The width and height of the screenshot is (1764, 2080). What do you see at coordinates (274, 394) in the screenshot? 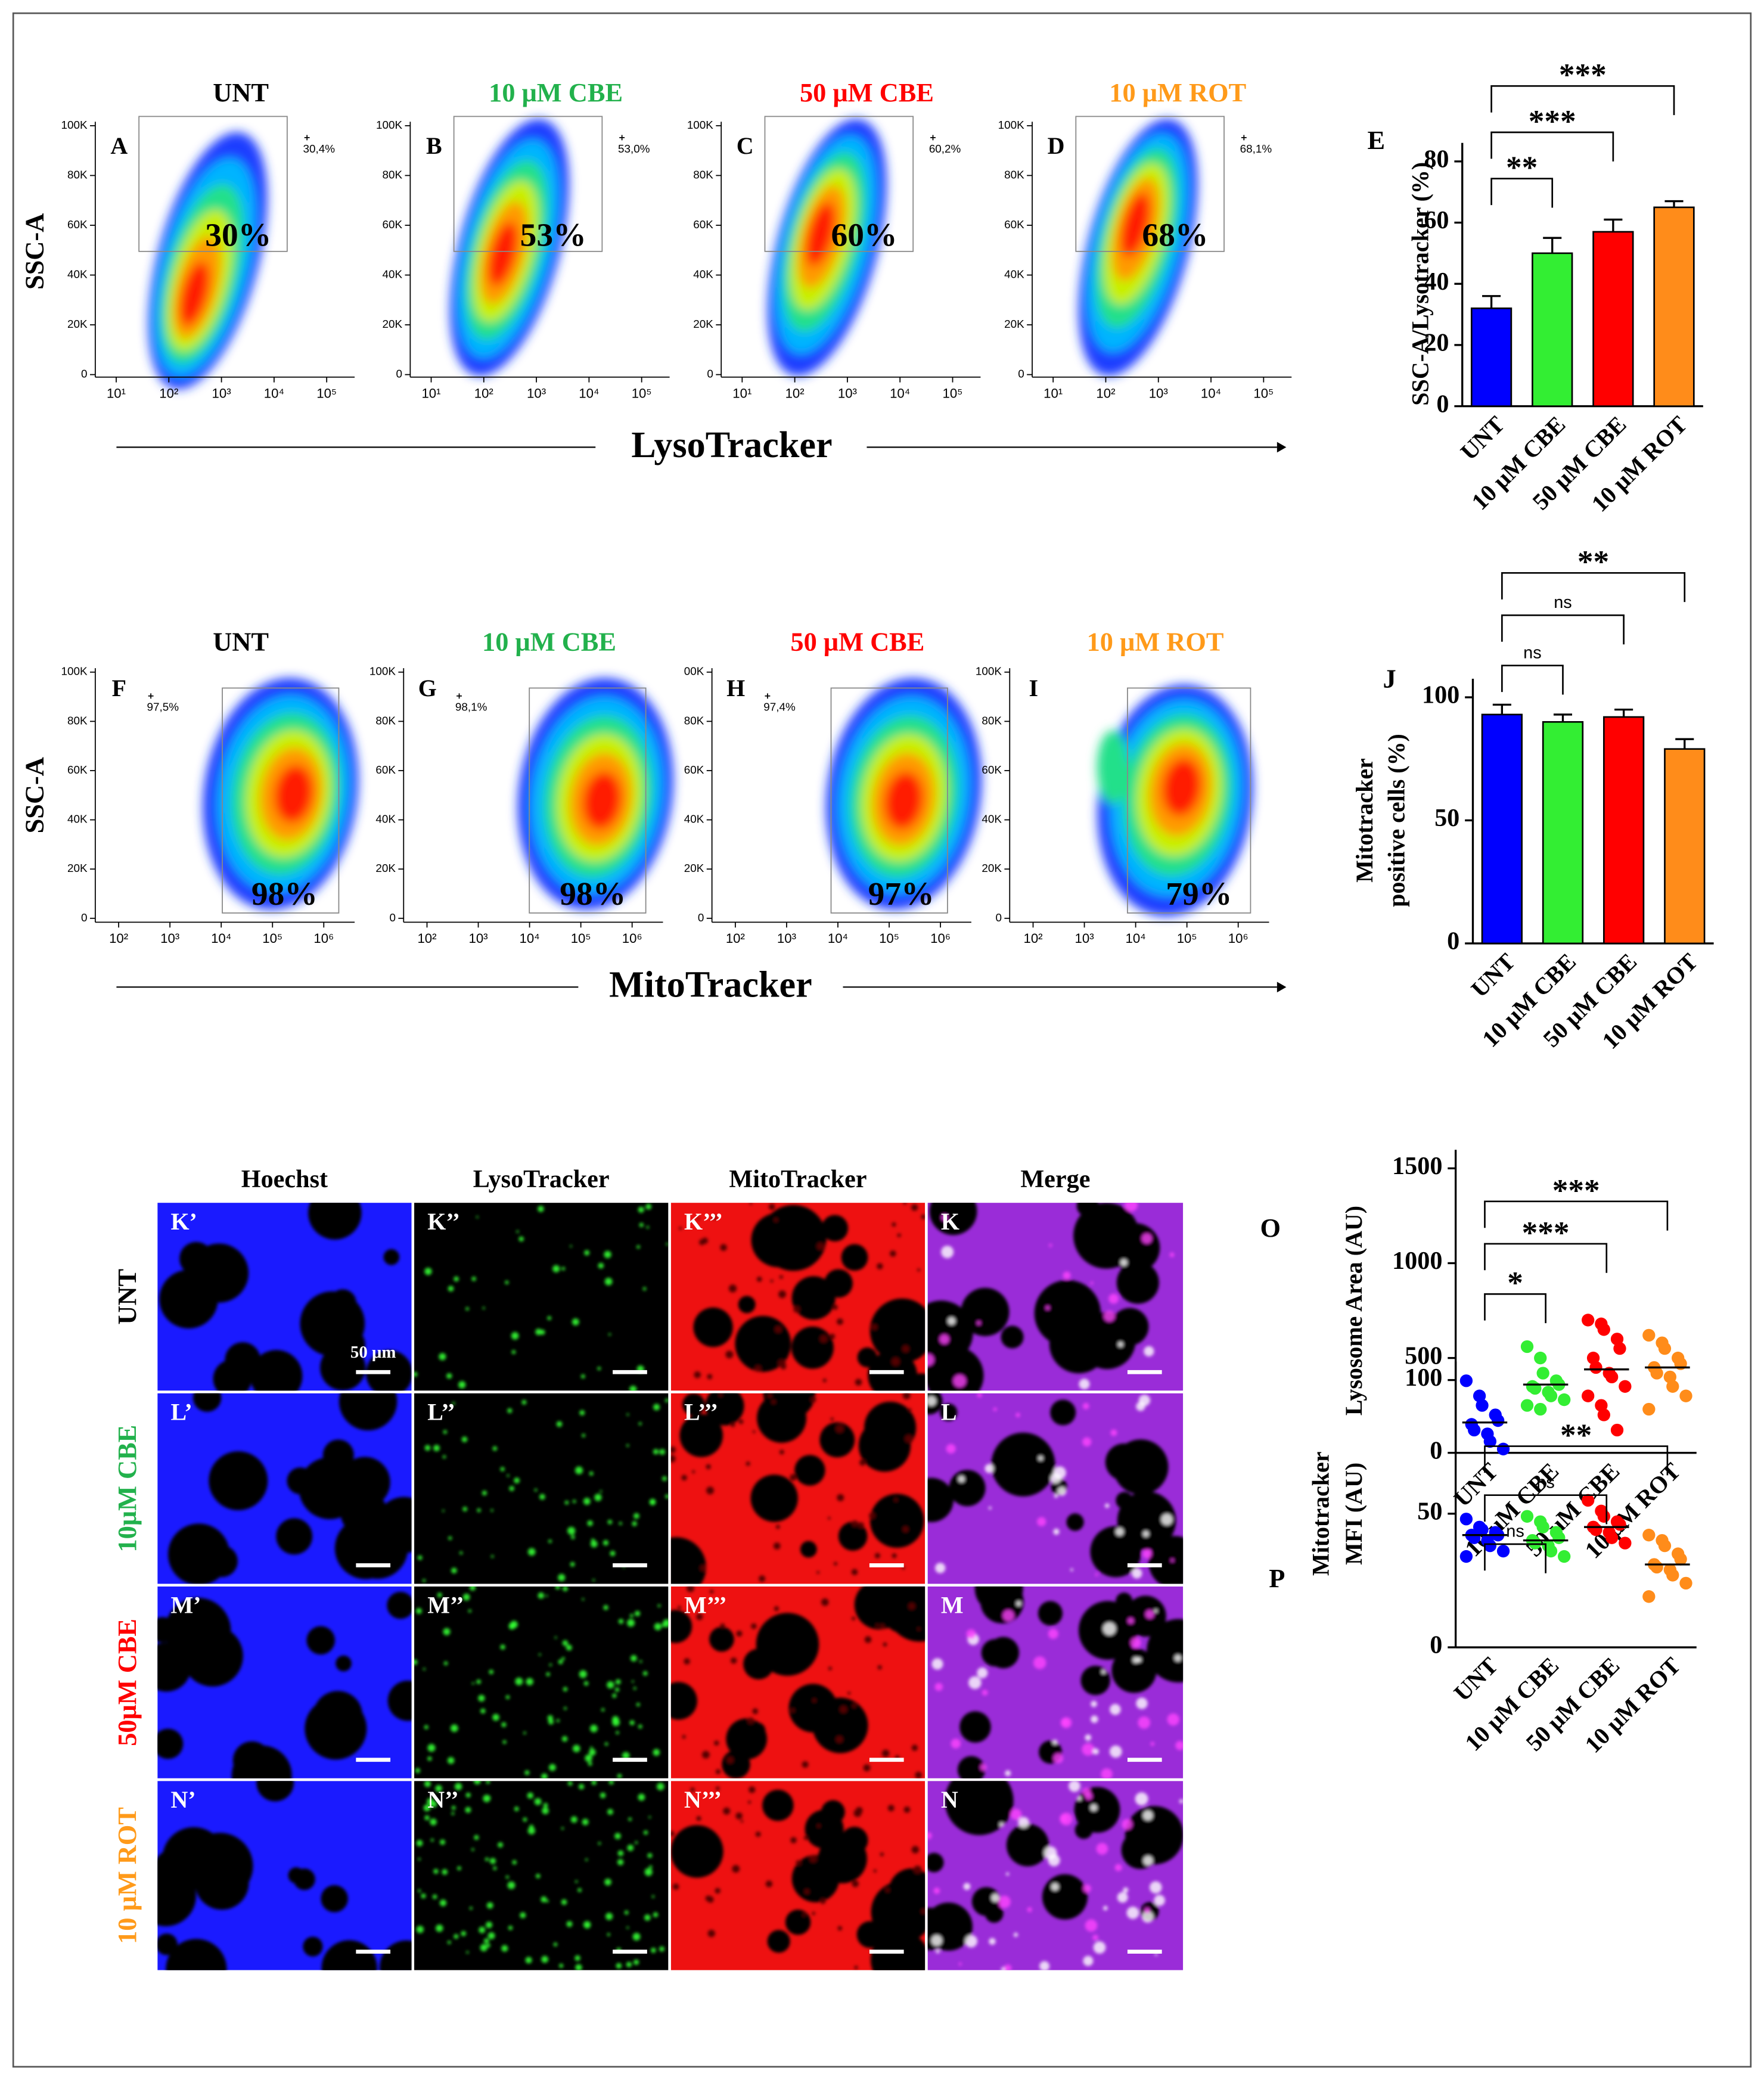
I see `x-tick-label: 10⁴` at bounding box center [274, 394].